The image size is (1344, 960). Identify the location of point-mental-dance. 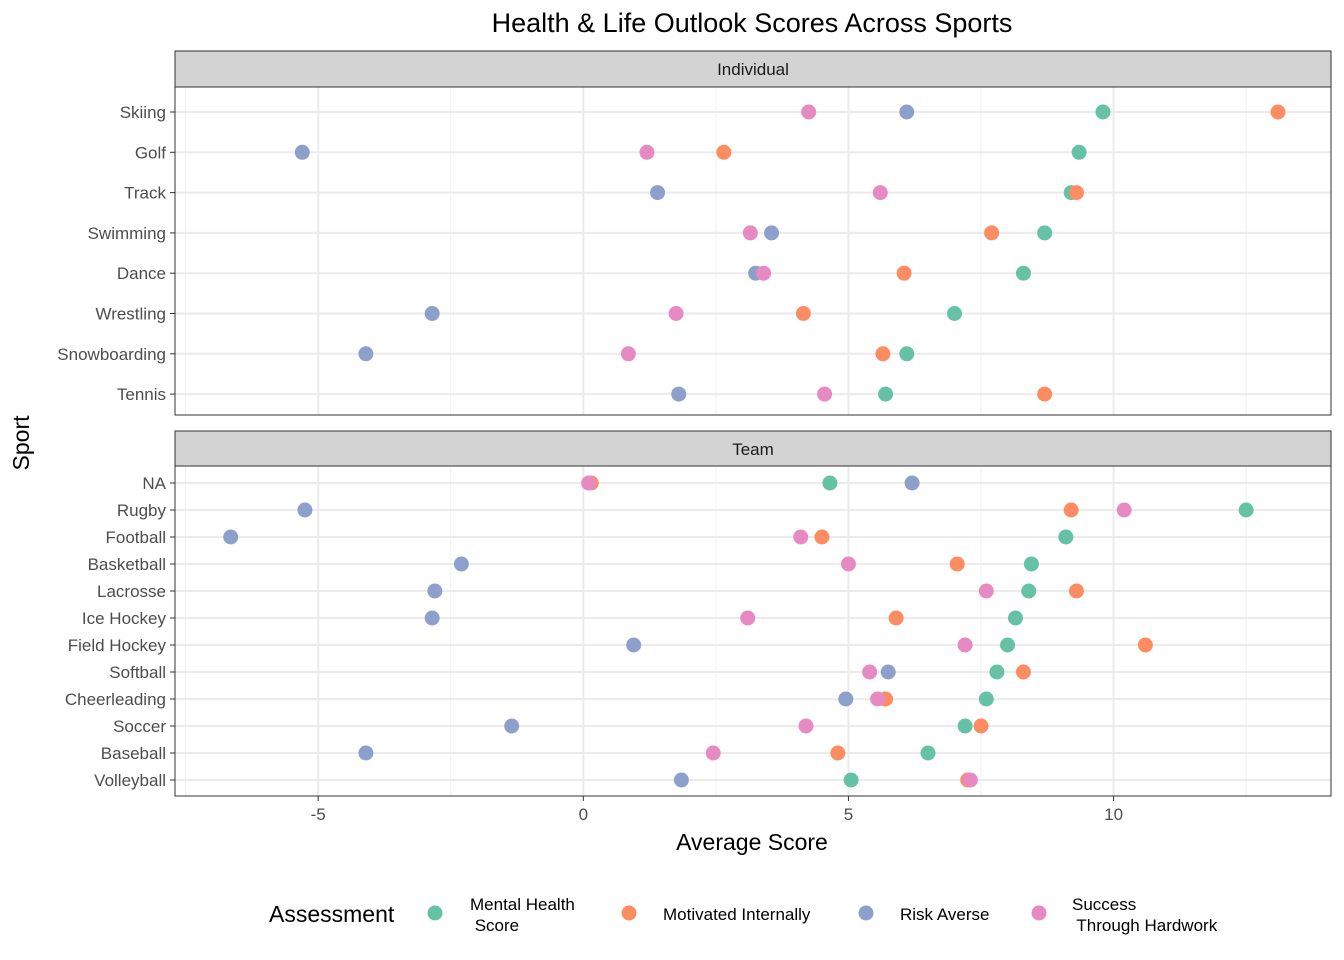
(1023, 273).